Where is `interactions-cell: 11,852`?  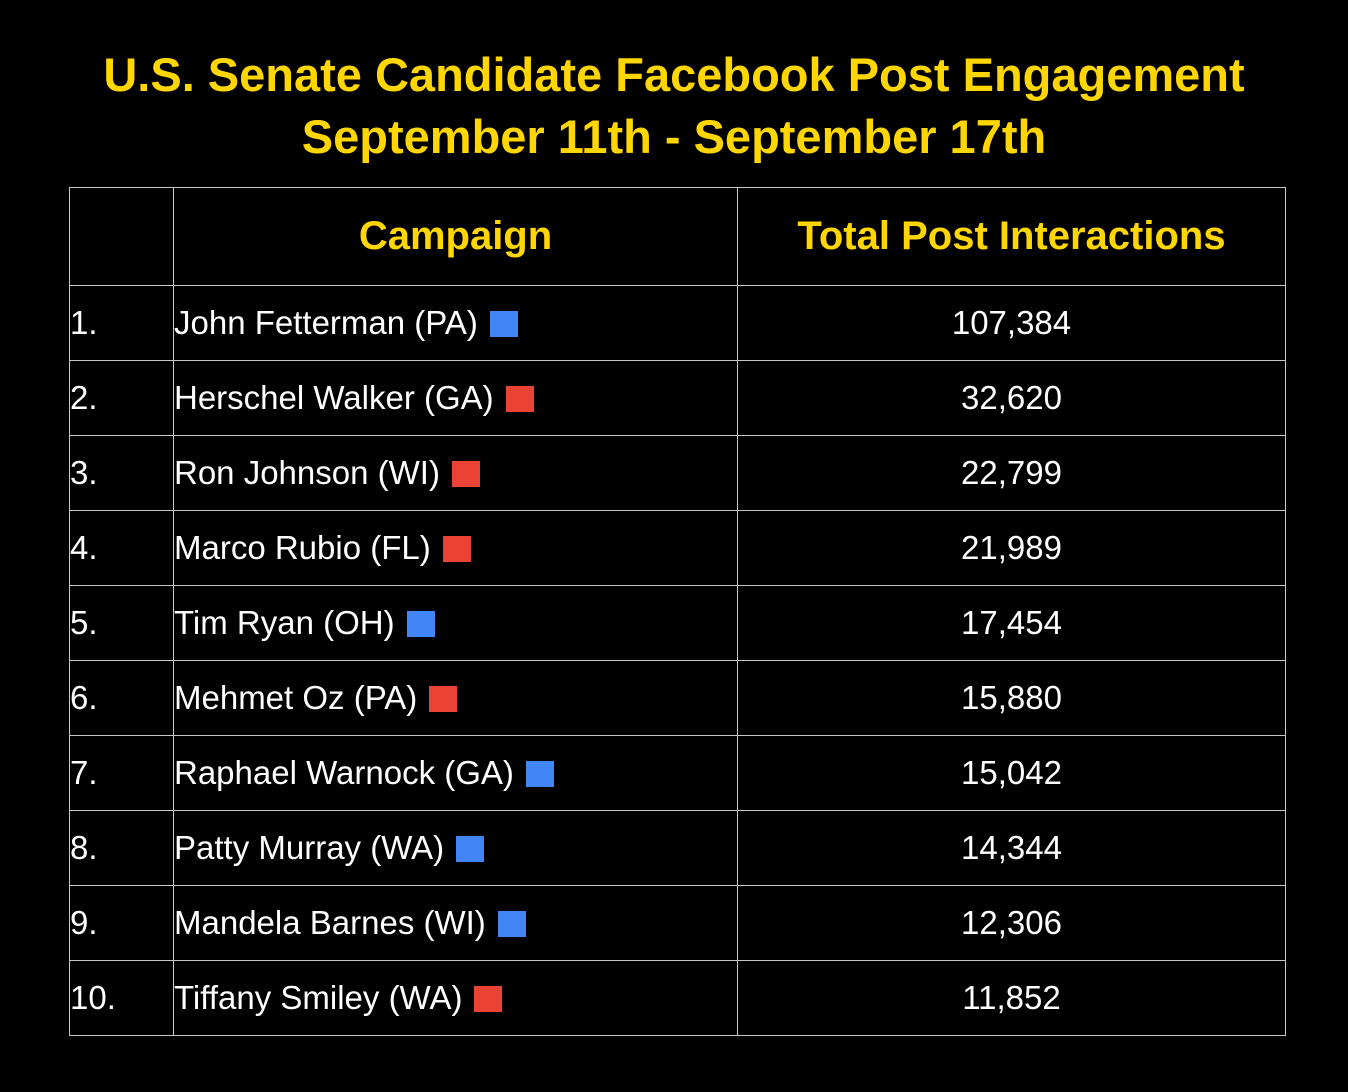
interactions-cell: 11,852 is located at coordinates (1011, 998).